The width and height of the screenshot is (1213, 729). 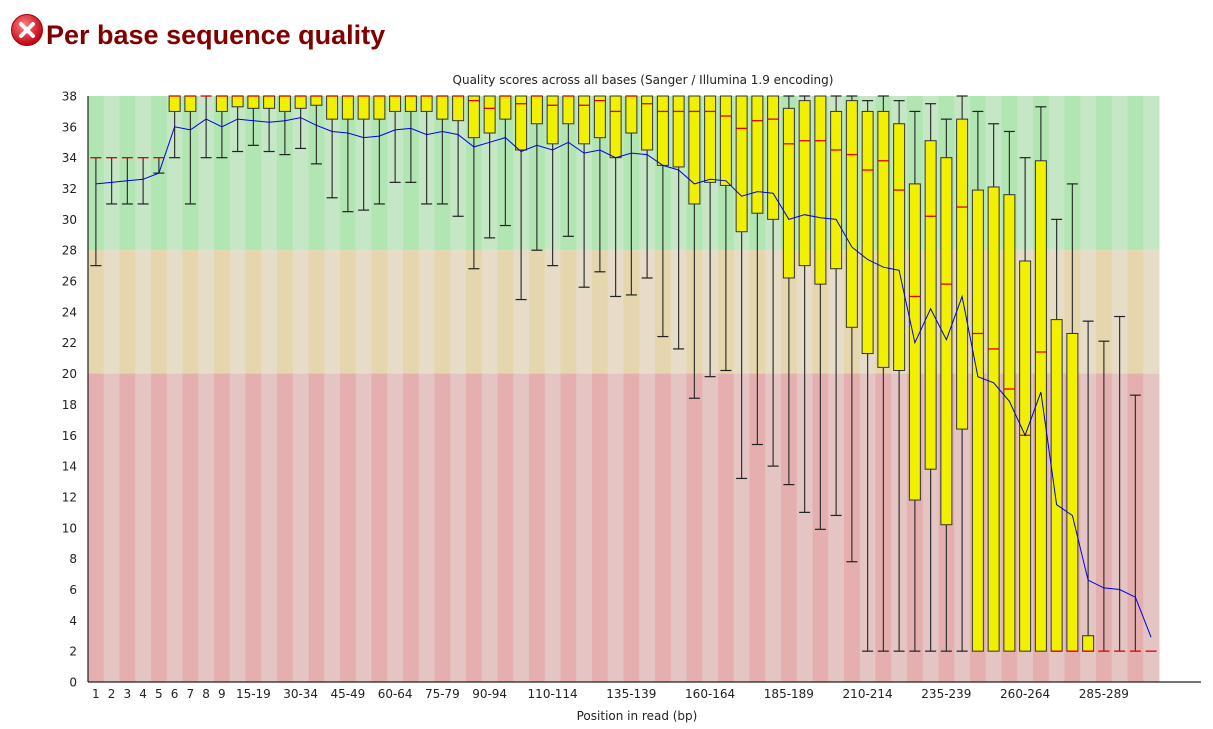 I want to click on x-tick-label: 60-64, so click(x=395, y=694).